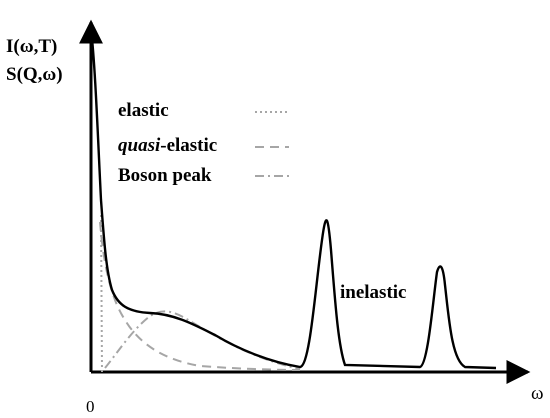 This screenshot has height=418, width=550. Describe the element at coordinates (200, 296) in the screenshot. I see `quasi-elastic-curve` at that location.